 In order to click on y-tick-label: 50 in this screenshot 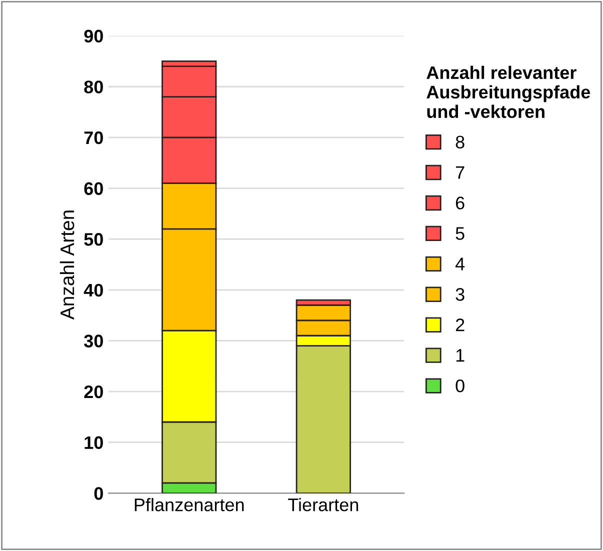, I will do `click(93, 239)`.